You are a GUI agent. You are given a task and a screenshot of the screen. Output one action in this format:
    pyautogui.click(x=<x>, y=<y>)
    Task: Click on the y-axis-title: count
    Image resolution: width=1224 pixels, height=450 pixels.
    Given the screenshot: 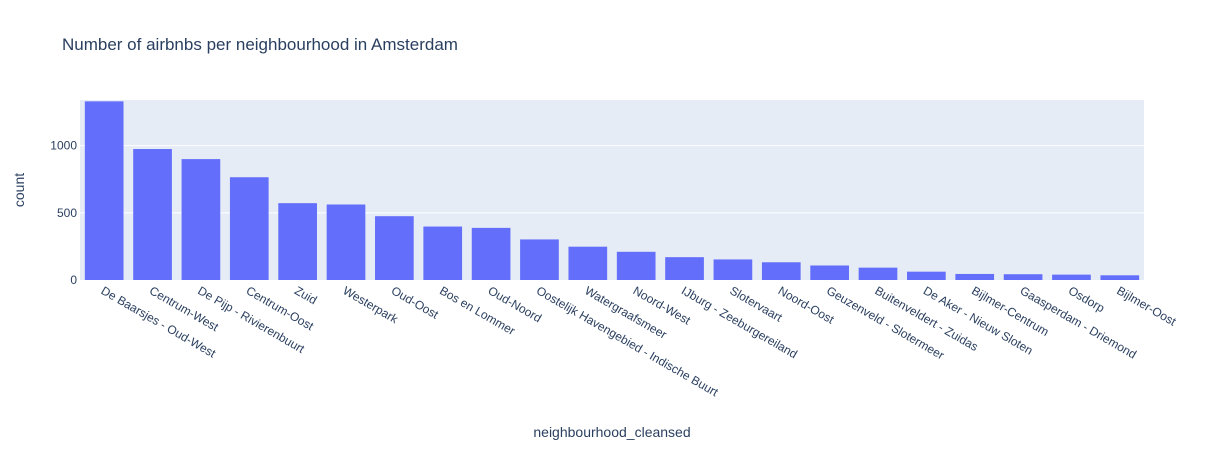 What is the action you would take?
    pyautogui.click(x=19, y=190)
    